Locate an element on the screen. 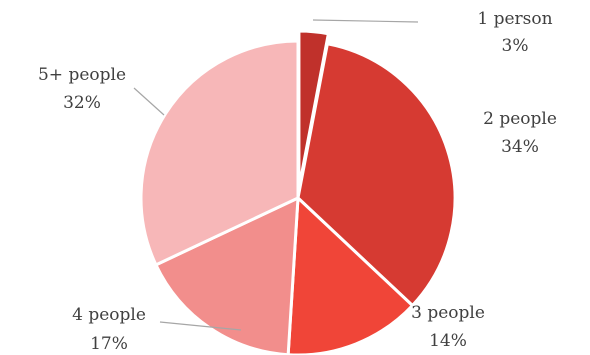  value-label-4-people: 17% is located at coordinates (109, 344).